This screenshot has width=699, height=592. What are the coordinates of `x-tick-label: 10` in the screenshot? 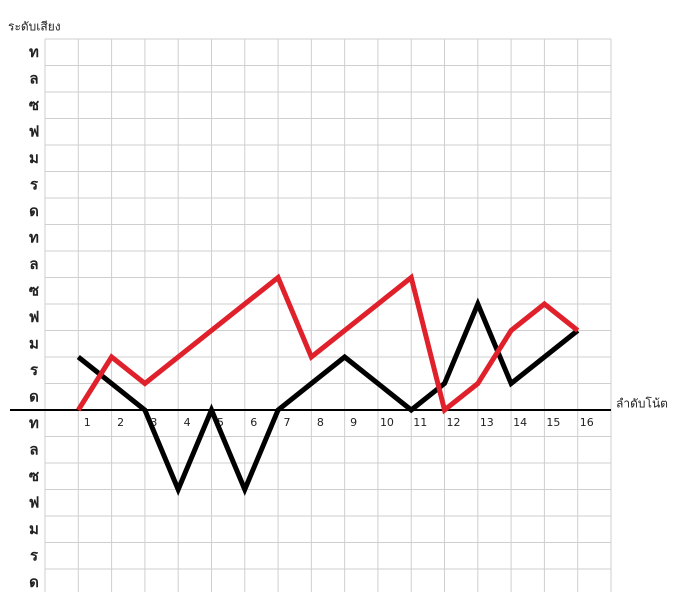 It's located at (387, 422).